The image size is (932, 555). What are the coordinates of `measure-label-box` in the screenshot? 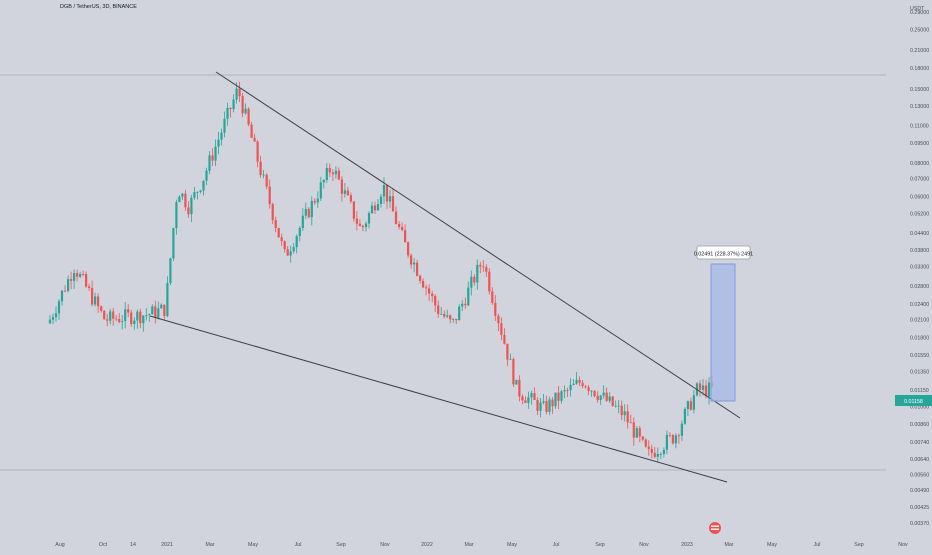 It's located at (723, 252).